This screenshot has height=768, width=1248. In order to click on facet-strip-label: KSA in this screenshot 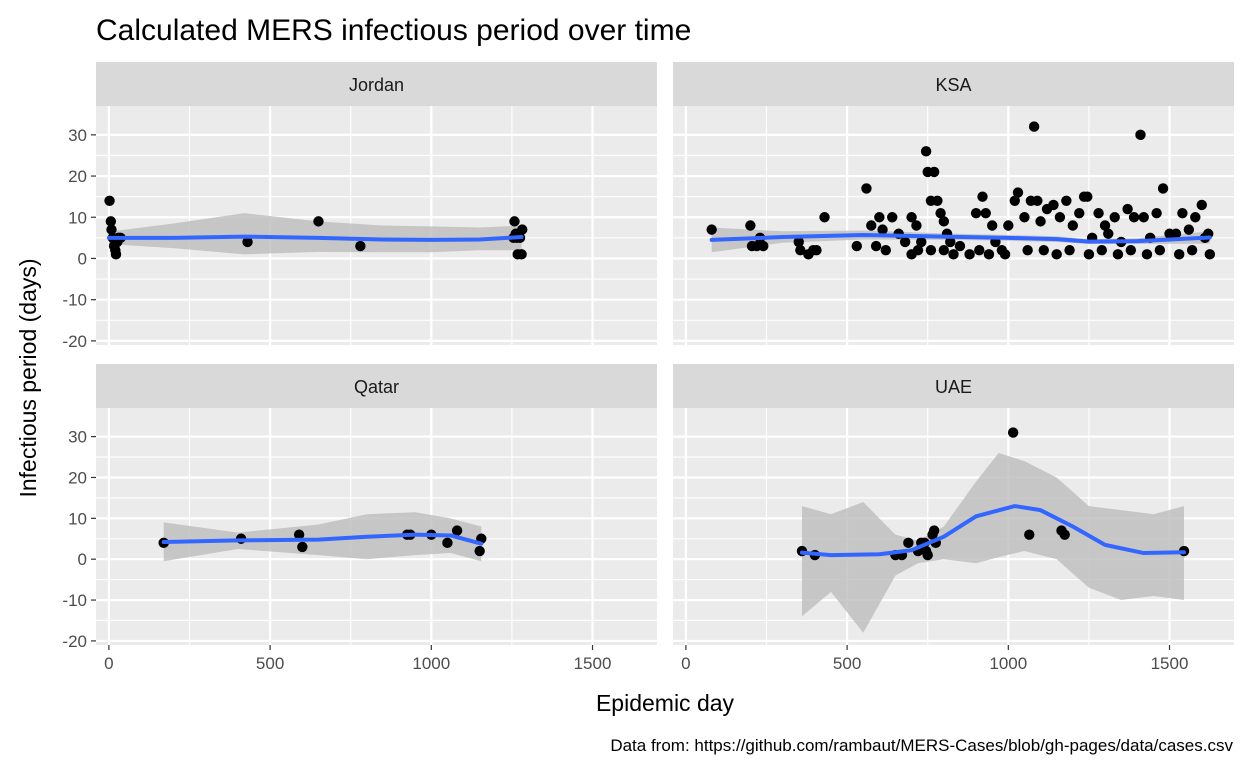, I will do `click(953, 85)`.